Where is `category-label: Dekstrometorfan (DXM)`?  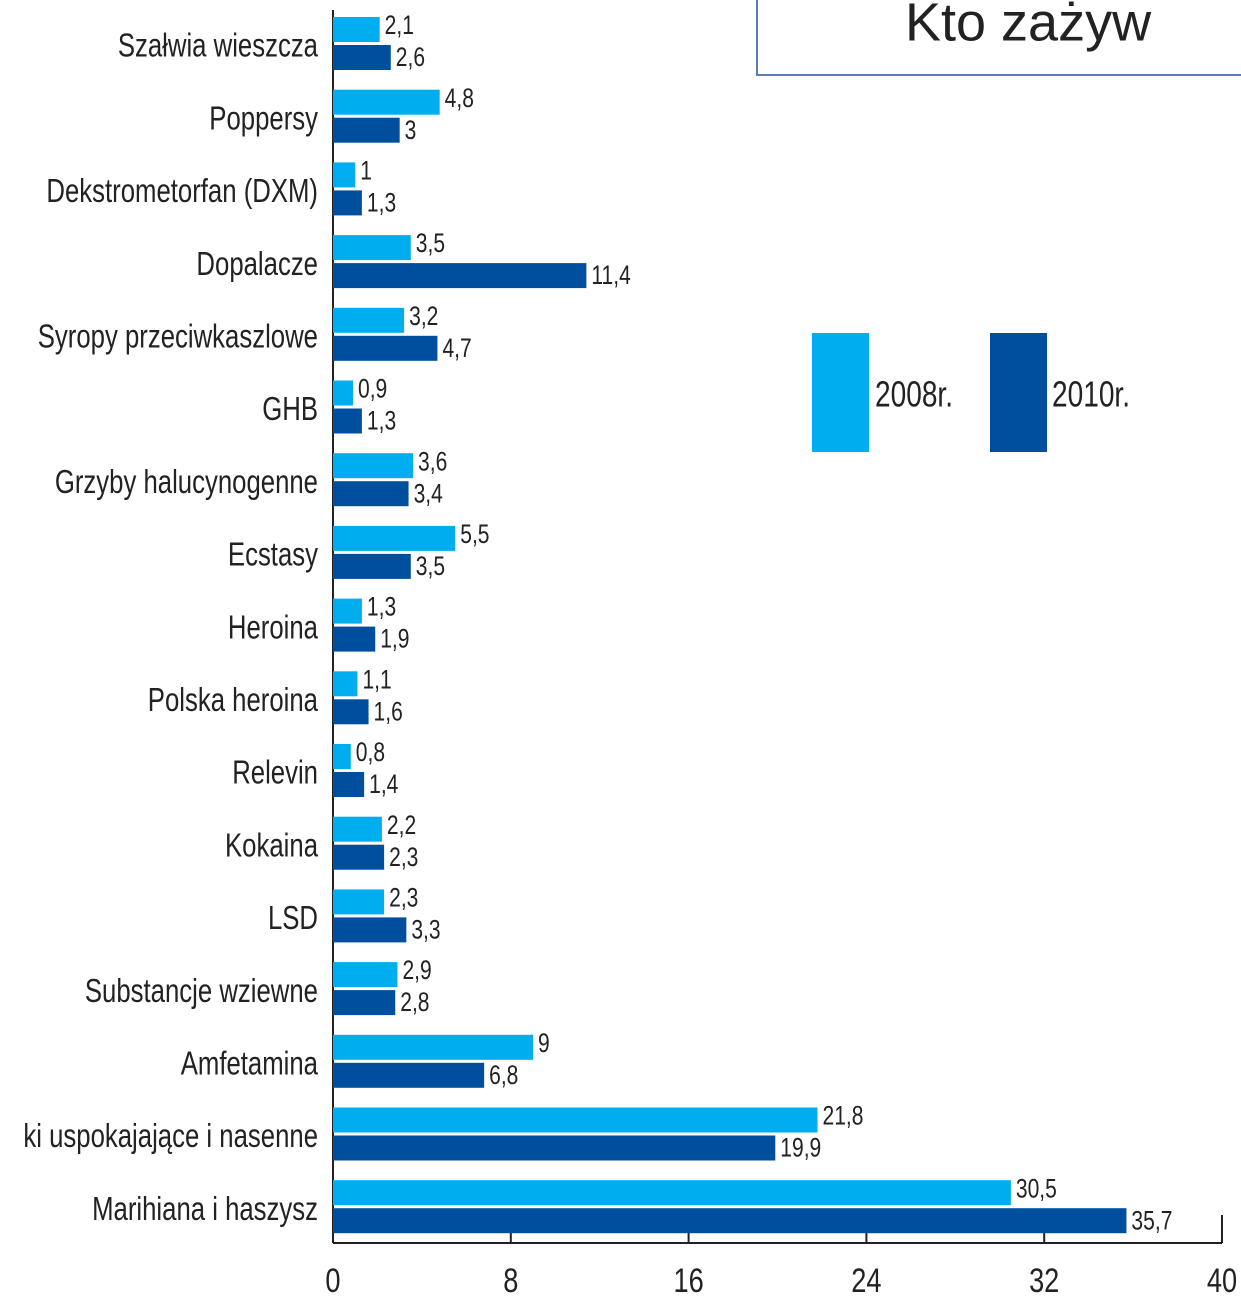 category-label: Dekstrometorfan (DXM) is located at coordinates (182, 191).